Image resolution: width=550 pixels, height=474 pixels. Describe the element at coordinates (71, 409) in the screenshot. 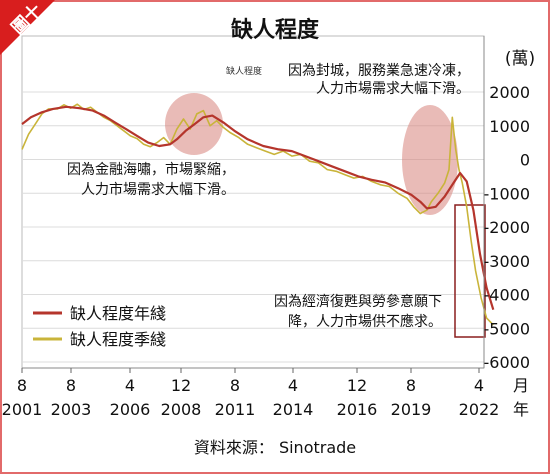

I see `x-tick-year: 2003` at that location.